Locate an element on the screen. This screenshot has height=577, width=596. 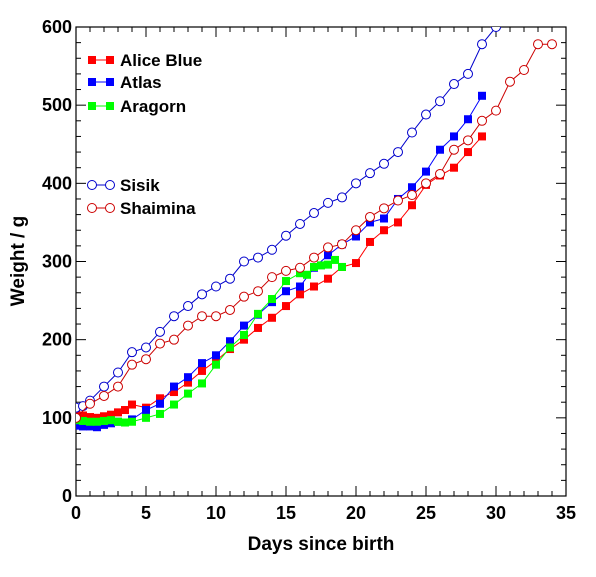
y-tick-label: 600 is located at coordinates (57, 27).